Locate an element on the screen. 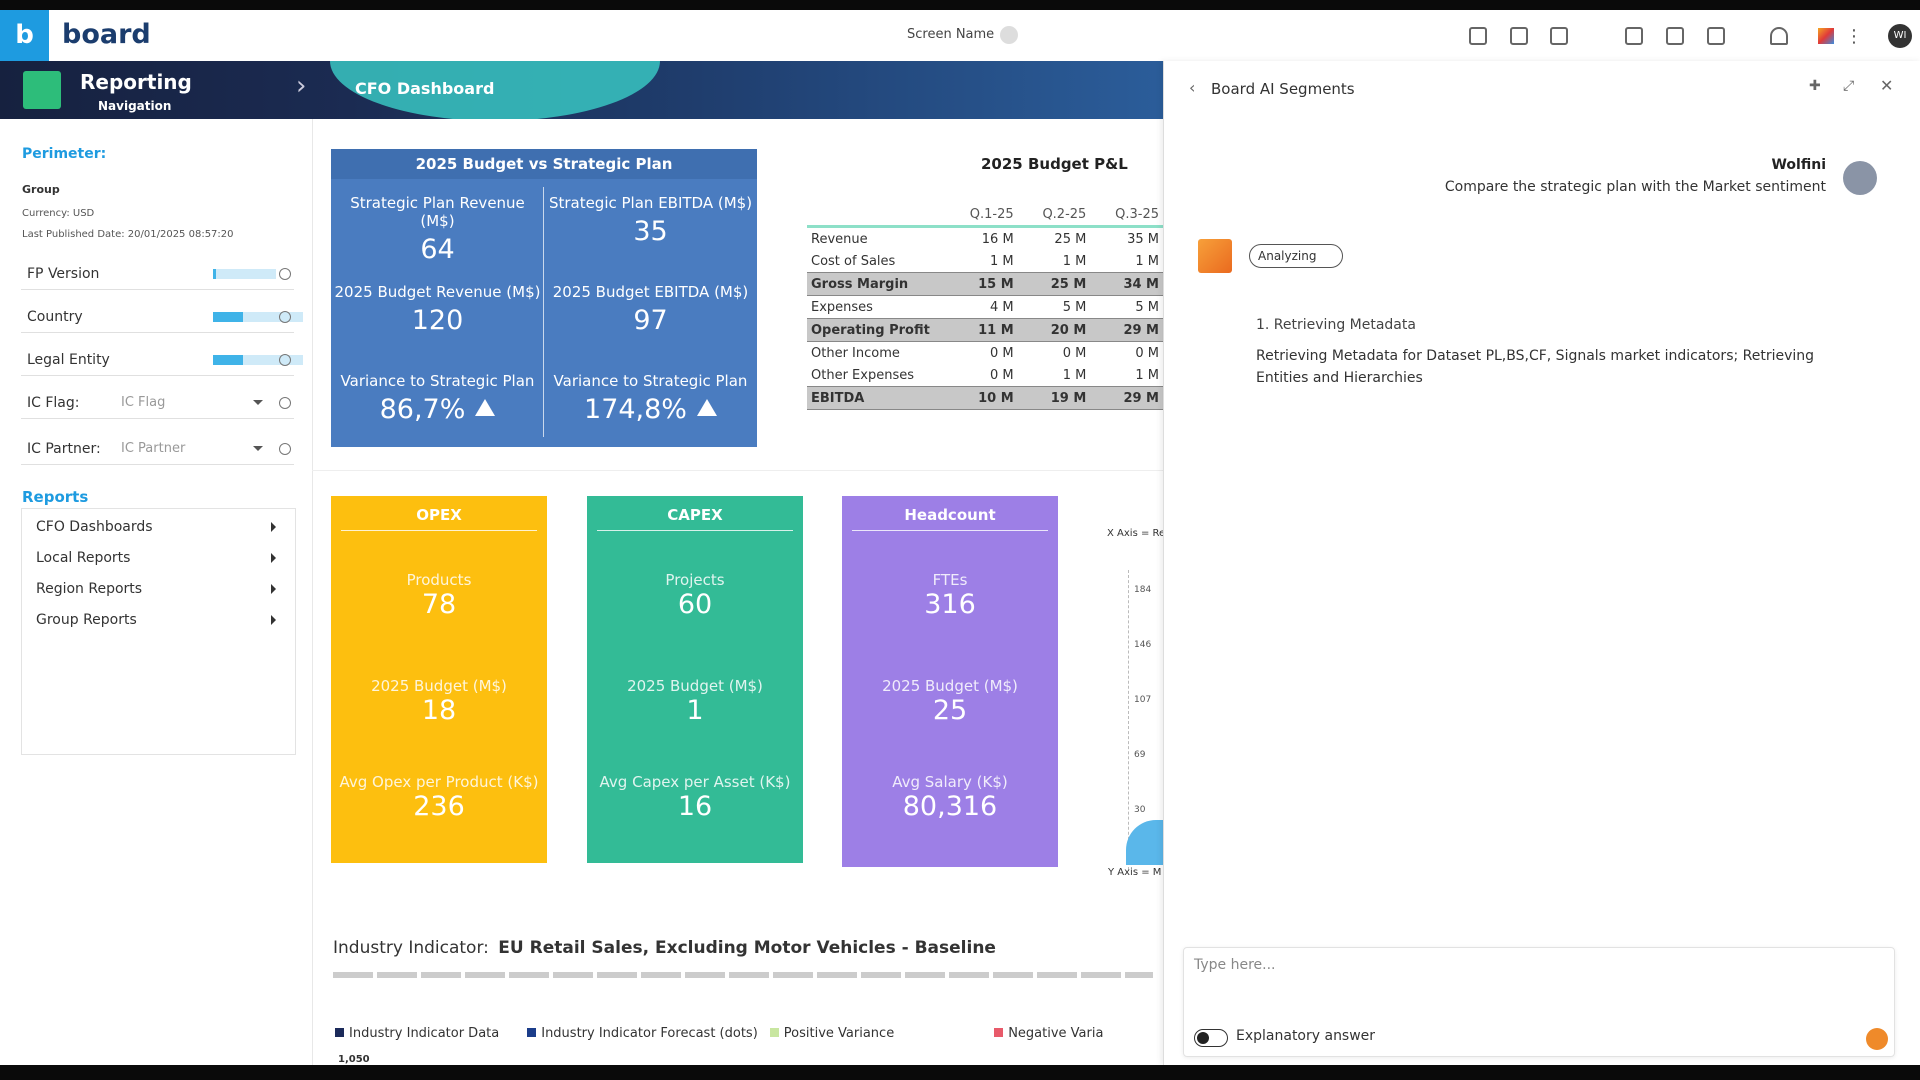  pin-icon: ✚ is located at coordinates (1815, 86).